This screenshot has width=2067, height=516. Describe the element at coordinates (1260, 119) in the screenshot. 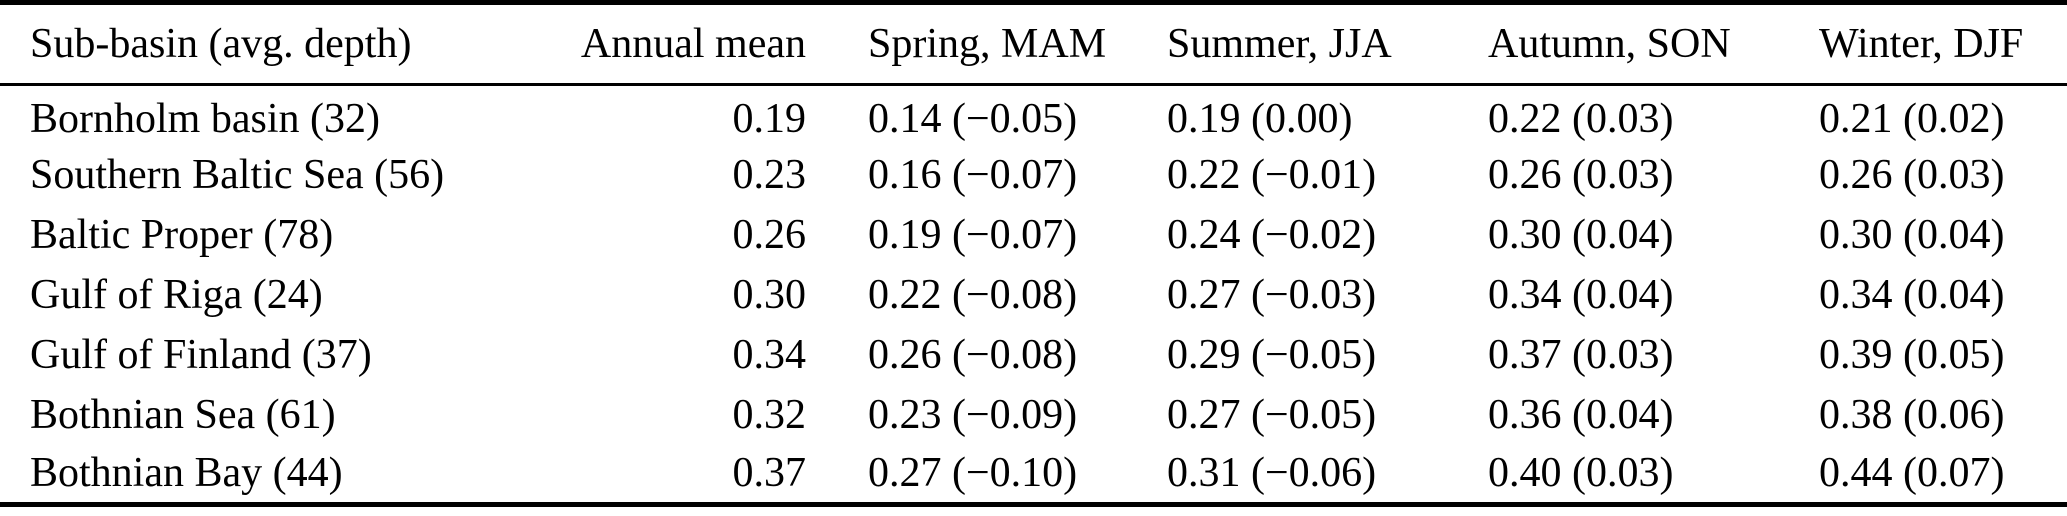

I see `cell-summer: 0.19 (0.00)` at that location.